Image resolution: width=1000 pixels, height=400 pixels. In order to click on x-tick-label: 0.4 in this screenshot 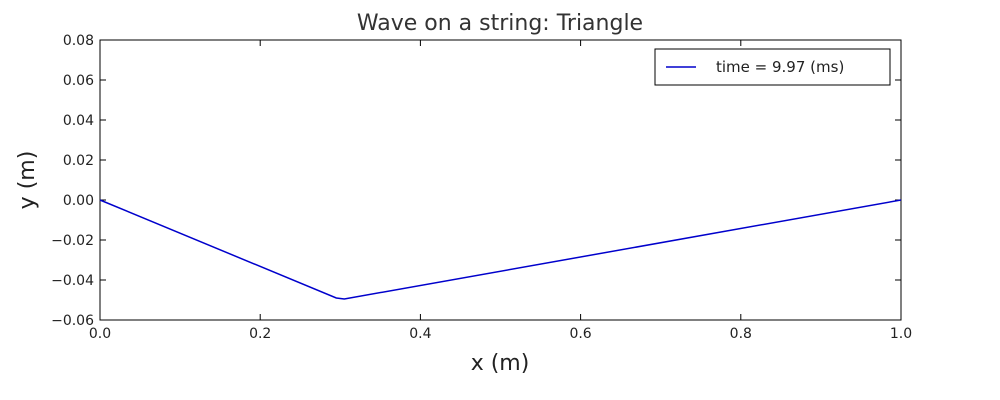, I will do `click(420, 334)`.